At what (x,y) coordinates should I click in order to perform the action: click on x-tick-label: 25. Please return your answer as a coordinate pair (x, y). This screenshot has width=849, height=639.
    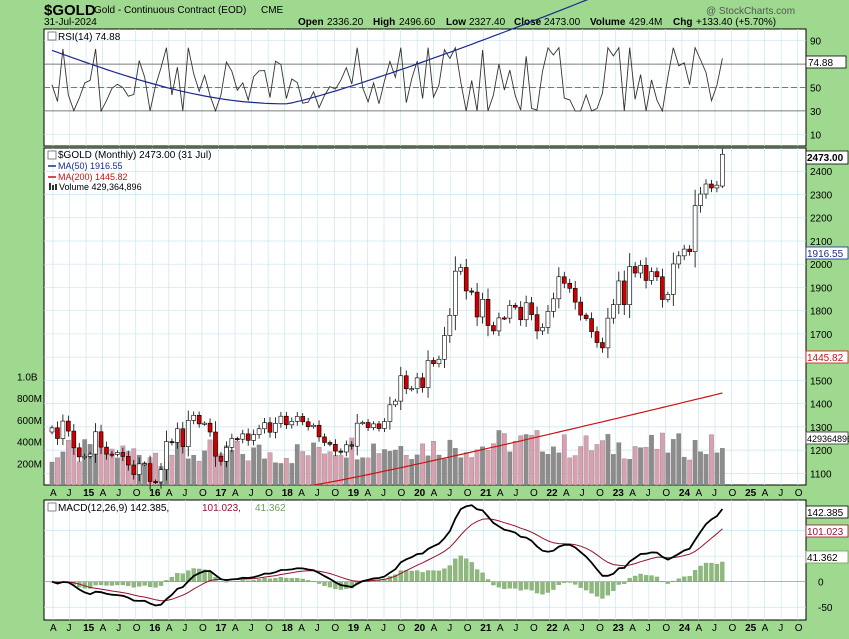
    Looking at the image, I should click on (751, 628).